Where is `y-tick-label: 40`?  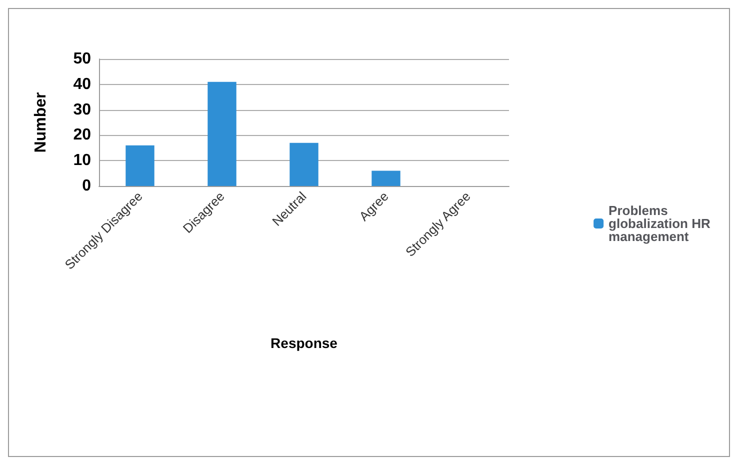
y-tick-label: 40 is located at coordinates (82, 84).